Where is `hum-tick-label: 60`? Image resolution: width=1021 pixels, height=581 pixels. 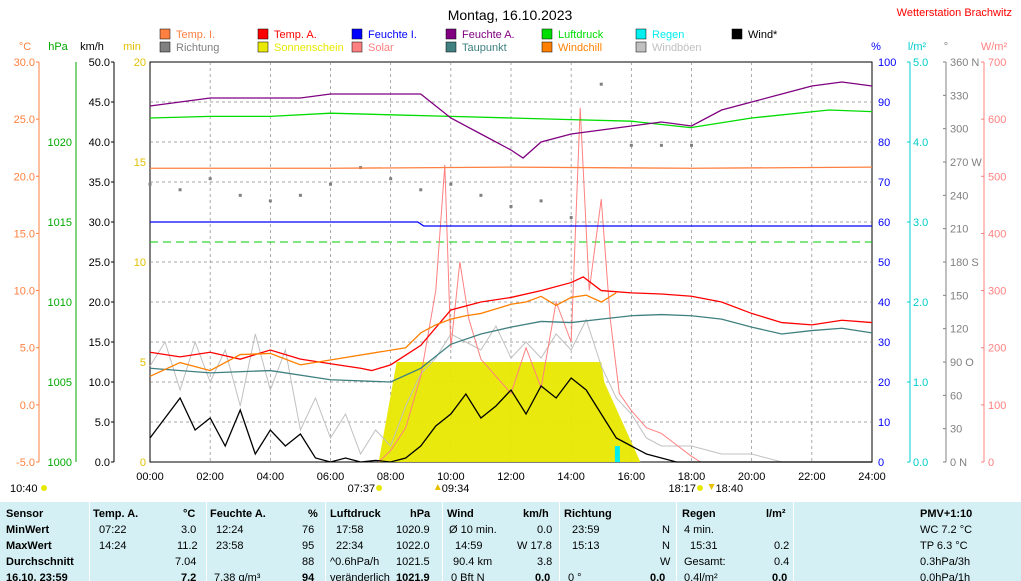
hum-tick-label: 60 is located at coordinates (884, 223).